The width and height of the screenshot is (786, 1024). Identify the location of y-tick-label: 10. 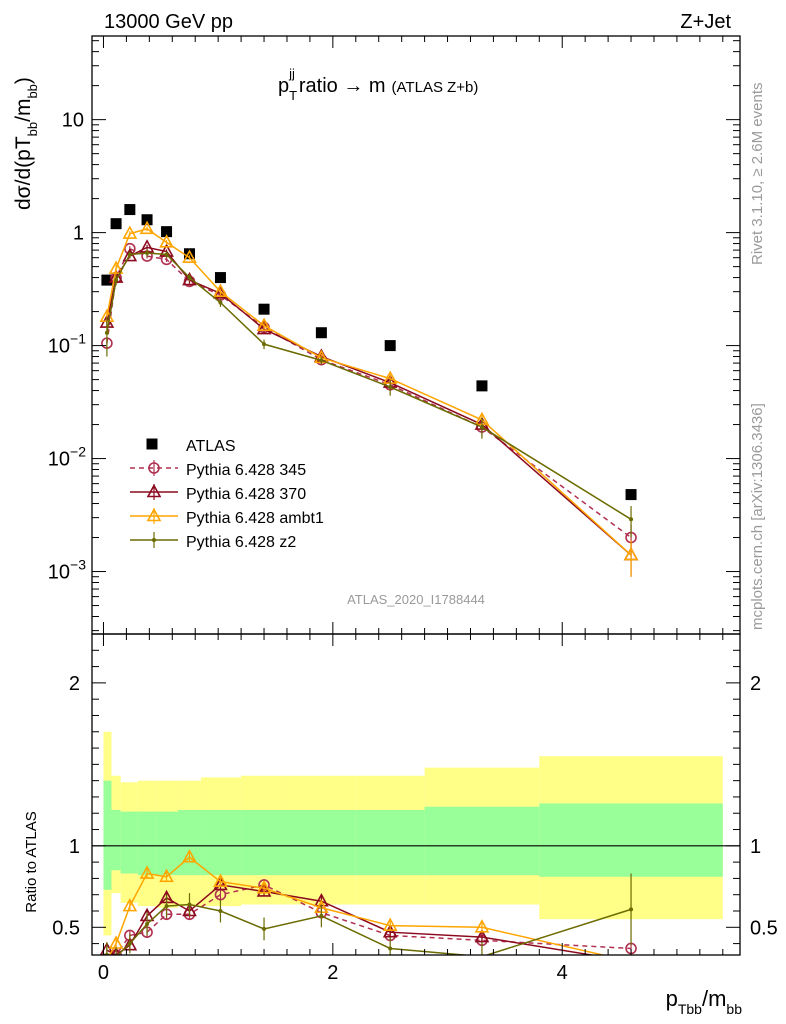
(73, 121).